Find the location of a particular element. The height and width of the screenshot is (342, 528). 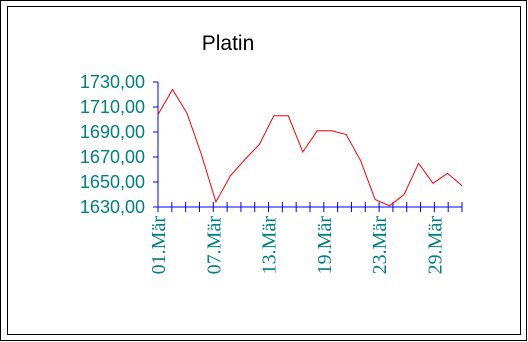

x-tick-label: 19.Mär is located at coordinates (325, 245).